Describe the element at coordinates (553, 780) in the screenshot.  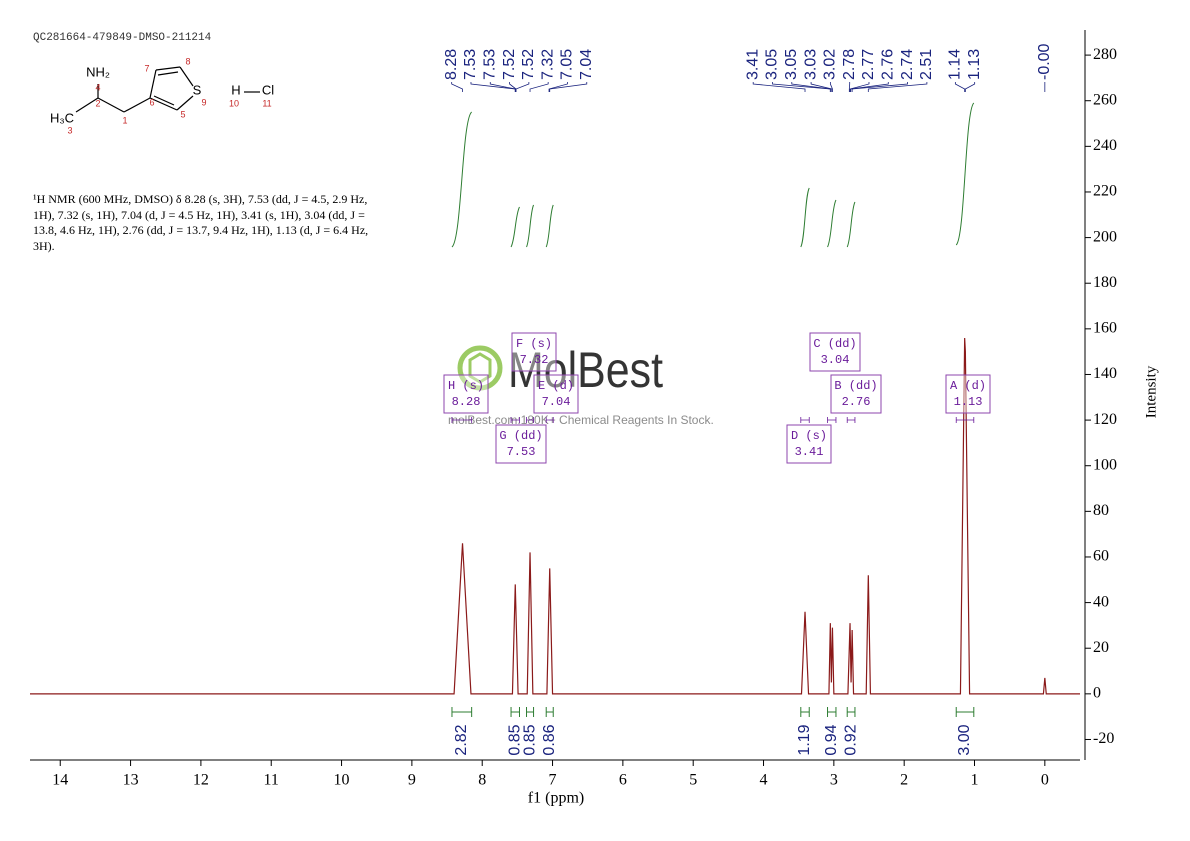
I see `x-tick-label: 7` at that location.